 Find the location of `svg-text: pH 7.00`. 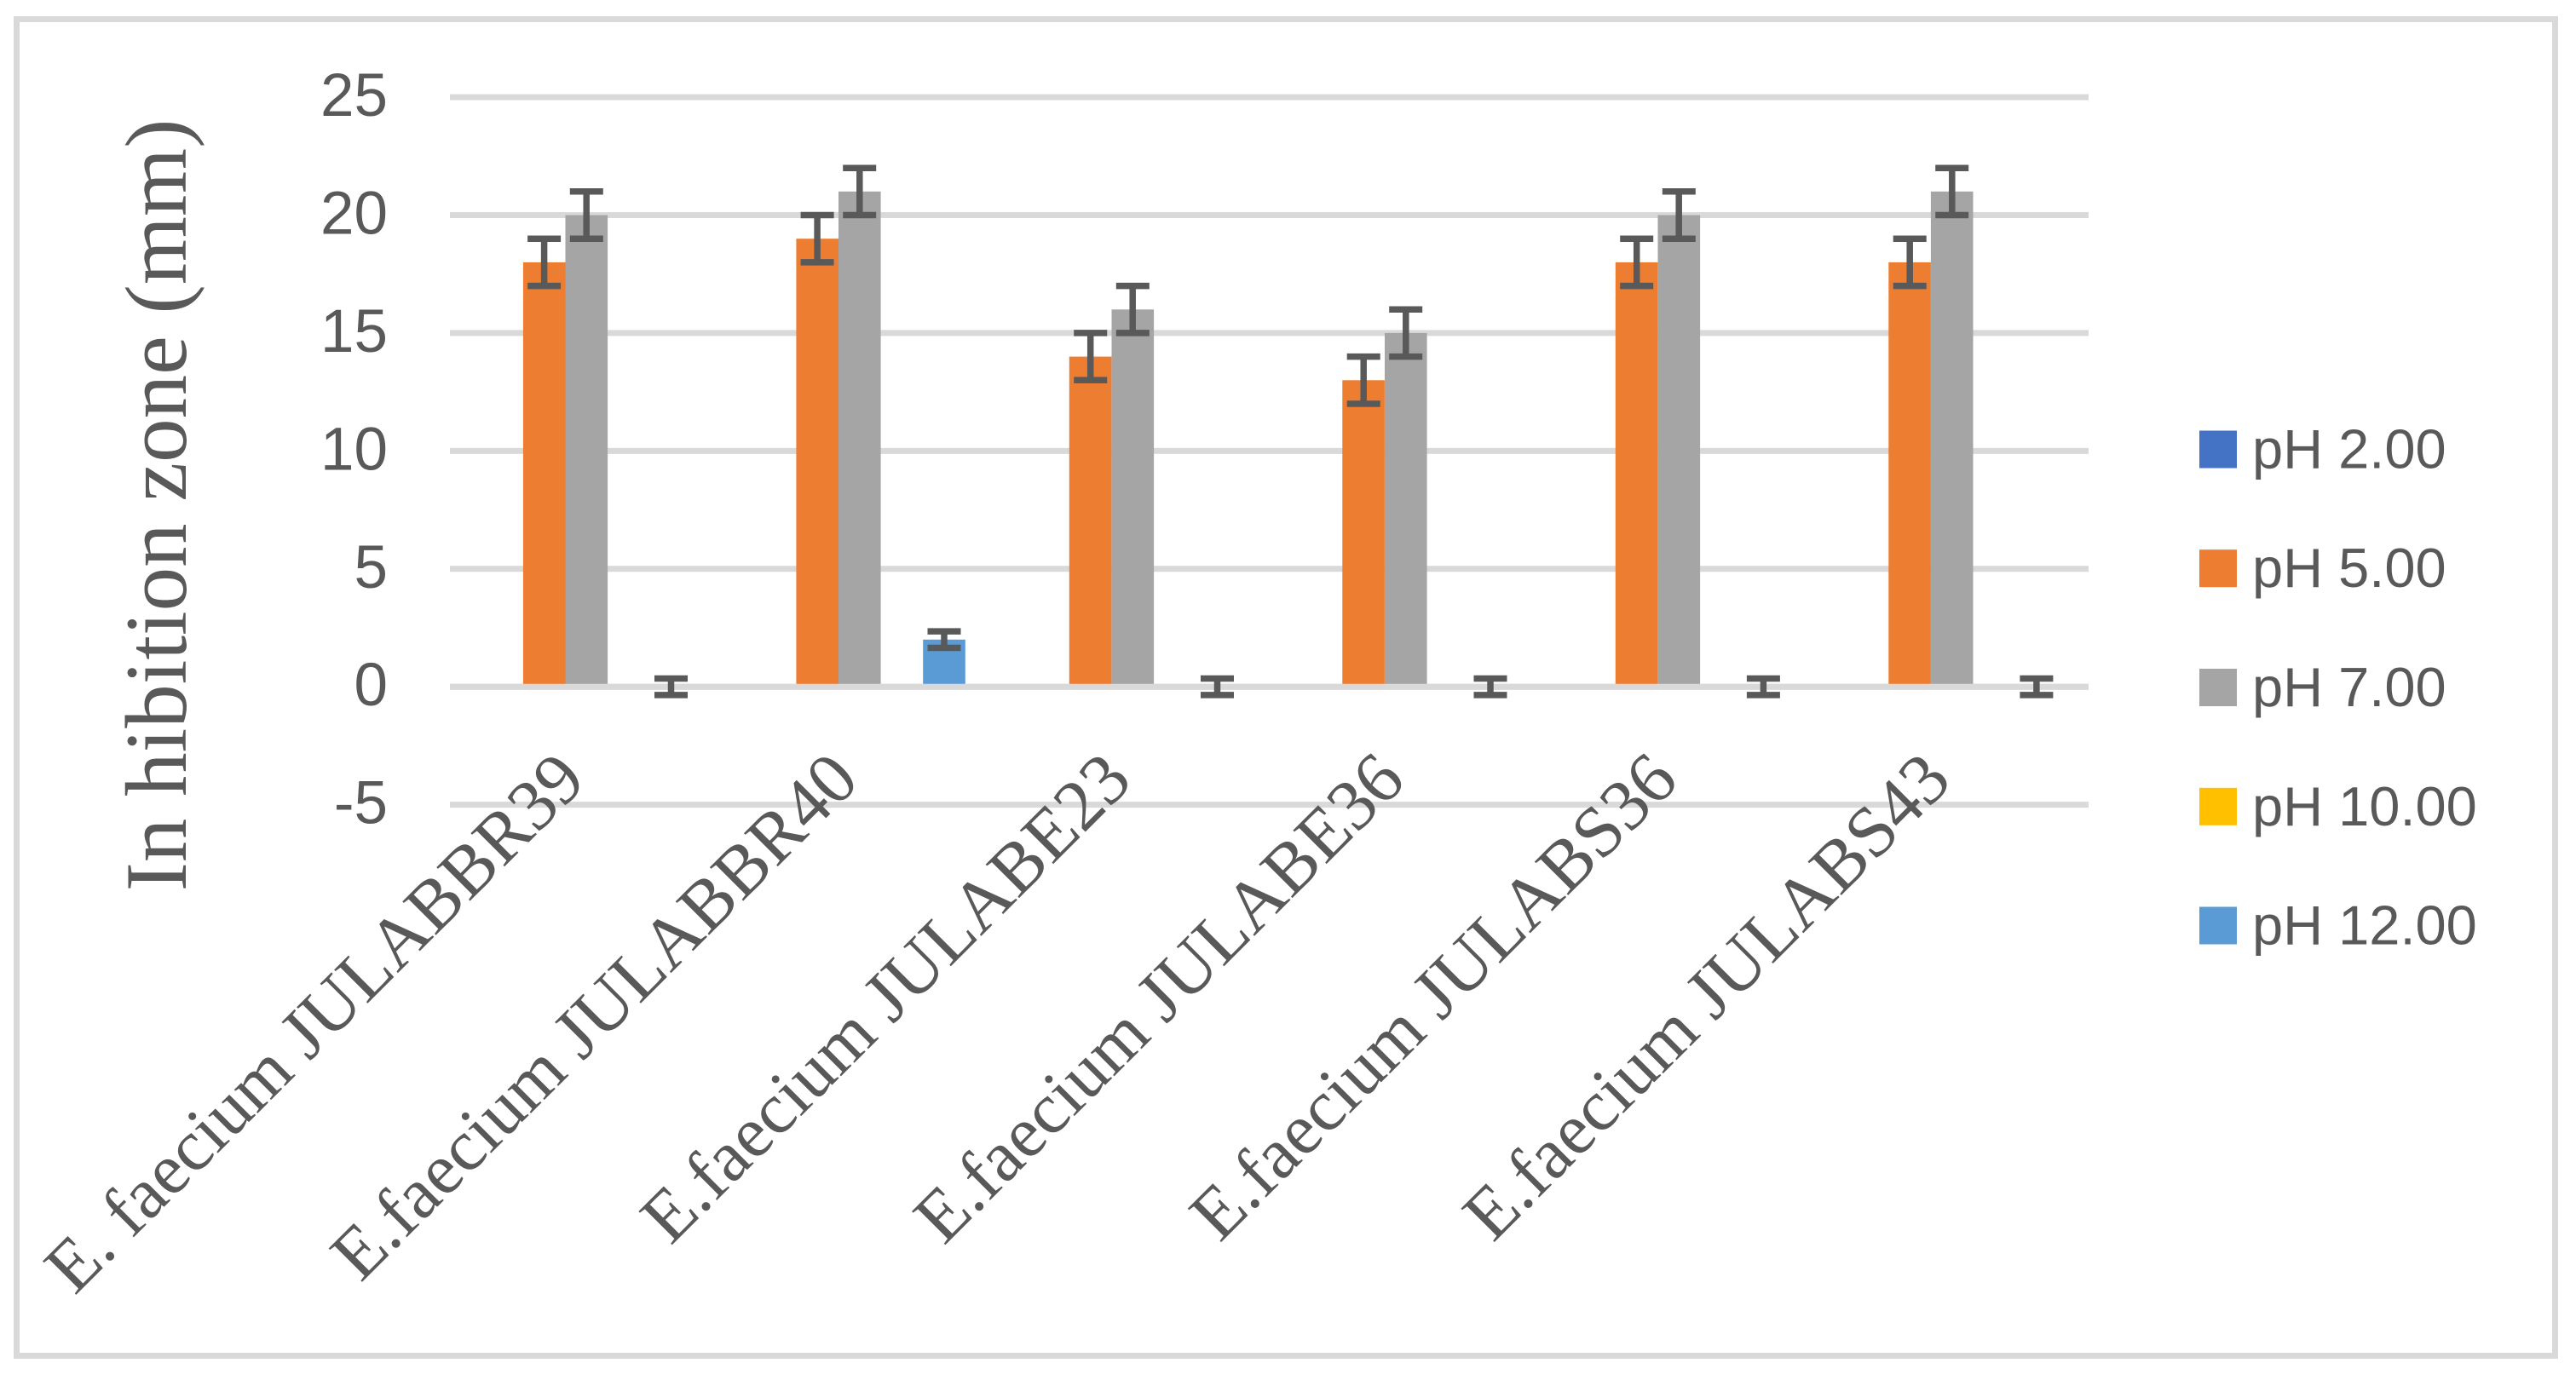

svg-text: pH 7.00 is located at coordinates (2349, 687).